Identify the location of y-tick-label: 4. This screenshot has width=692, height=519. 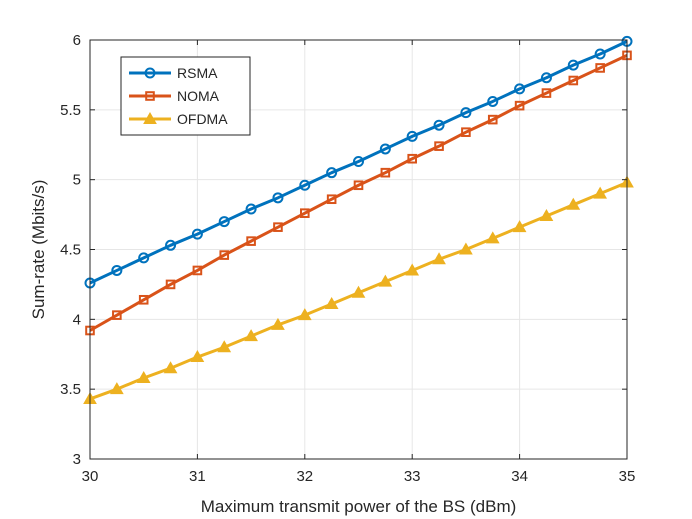
(77, 319).